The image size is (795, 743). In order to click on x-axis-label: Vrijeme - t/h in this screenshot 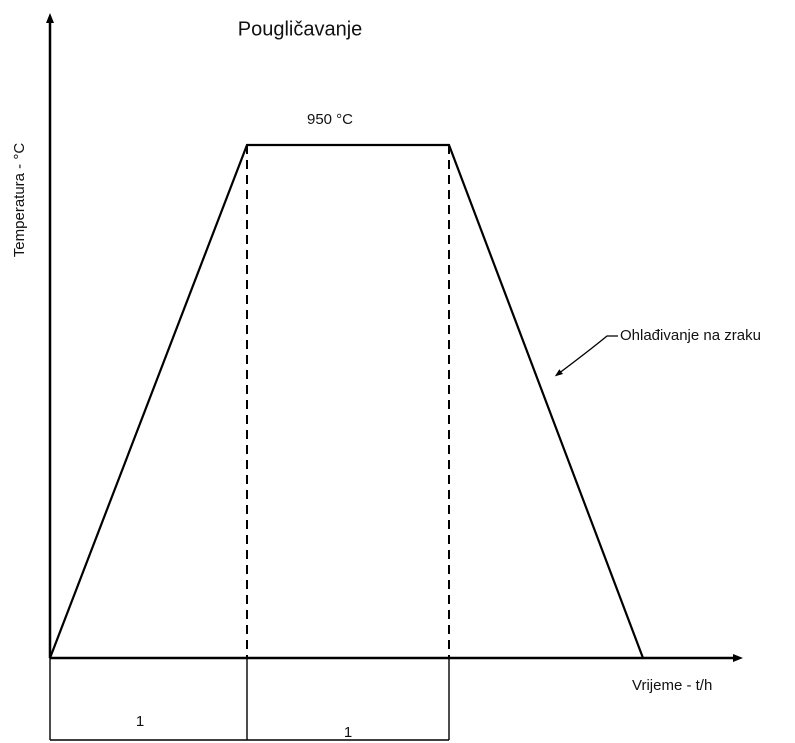, I will do `click(672, 685)`.